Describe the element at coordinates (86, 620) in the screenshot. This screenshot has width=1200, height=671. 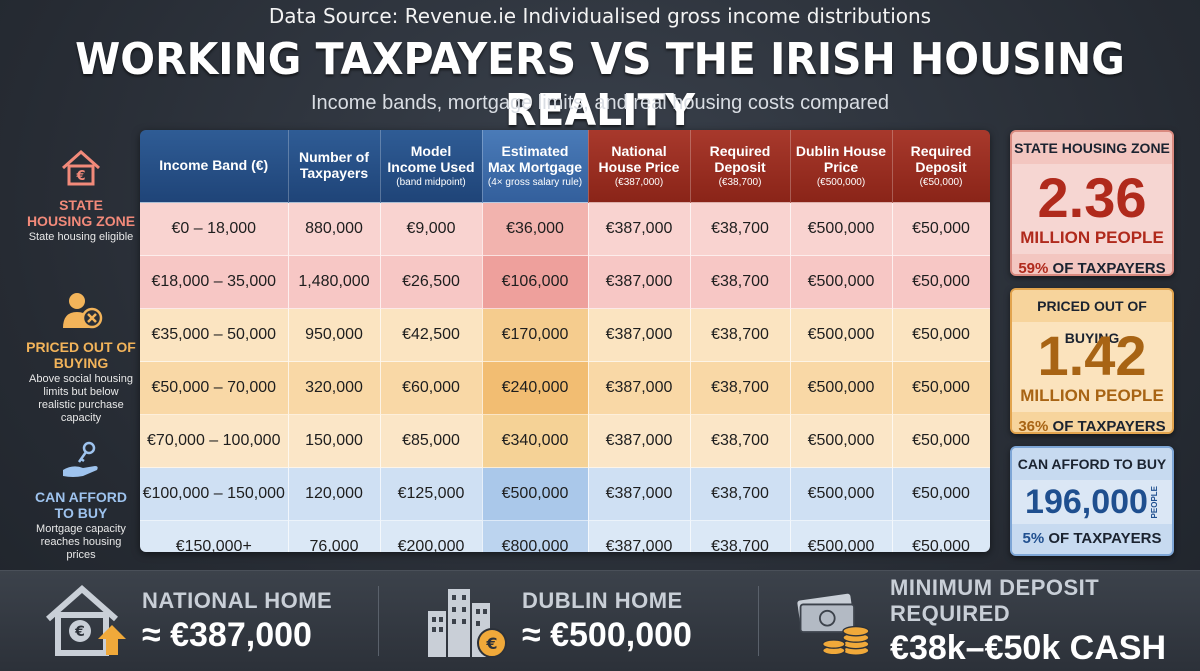
I see `house-euro-up-icon: €` at that location.